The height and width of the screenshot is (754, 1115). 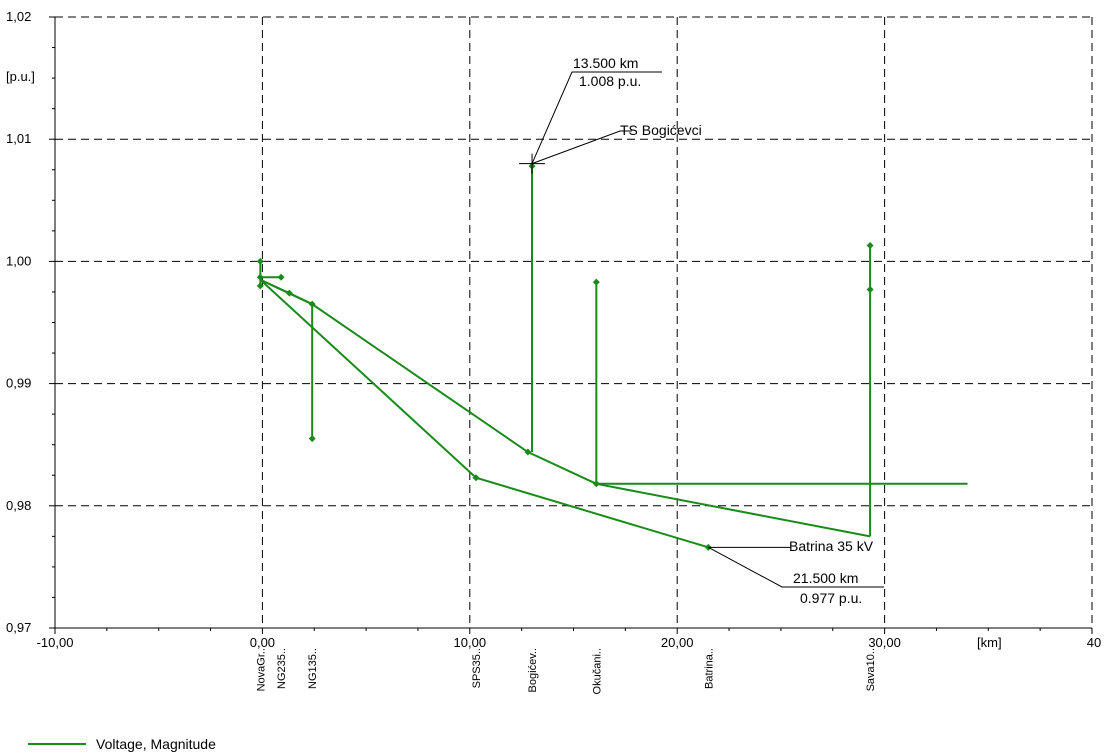 What do you see at coordinates (18, 260) in the screenshot?
I see `y-tick-label: 1,00` at bounding box center [18, 260].